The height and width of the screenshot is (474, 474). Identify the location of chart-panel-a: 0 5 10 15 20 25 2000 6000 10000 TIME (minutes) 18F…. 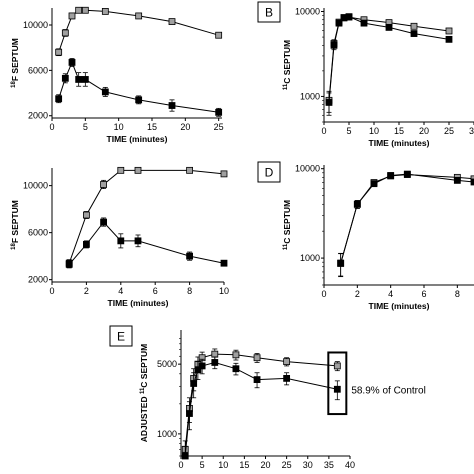
(117, 75).